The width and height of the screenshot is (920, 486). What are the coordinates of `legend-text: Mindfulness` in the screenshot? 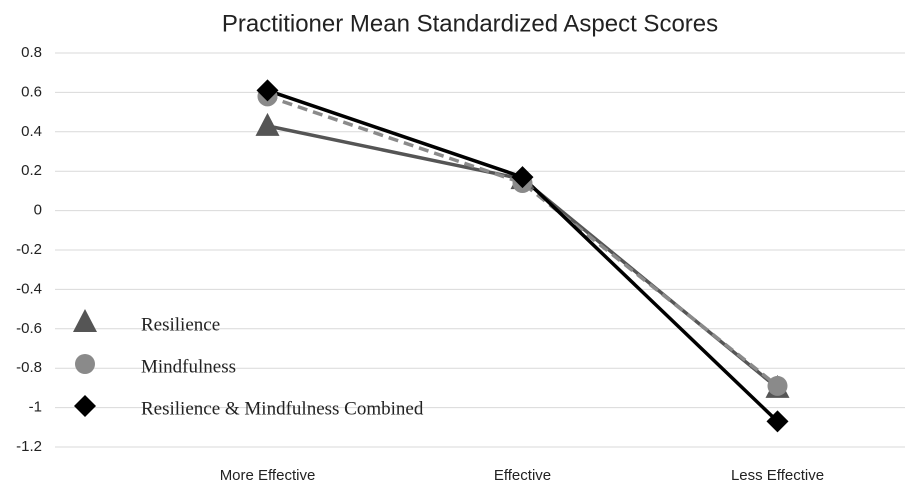 It's located at (188, 366).